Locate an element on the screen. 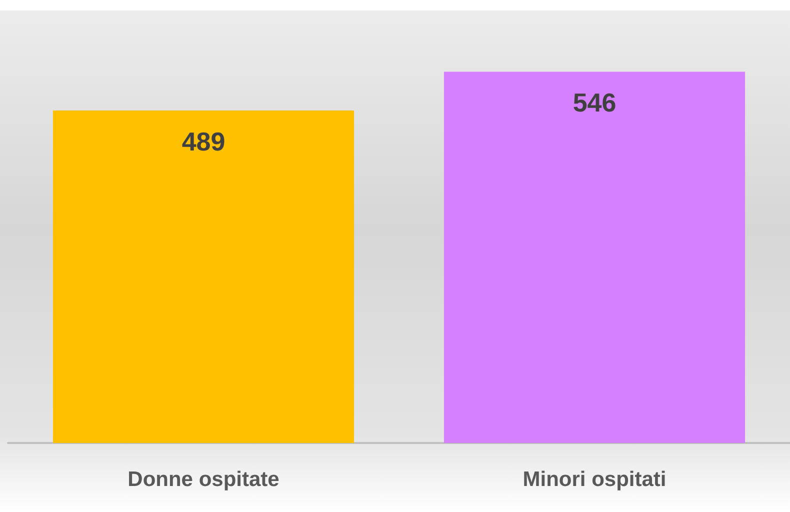  data-label: 546 is located at coordinates (594, 103).